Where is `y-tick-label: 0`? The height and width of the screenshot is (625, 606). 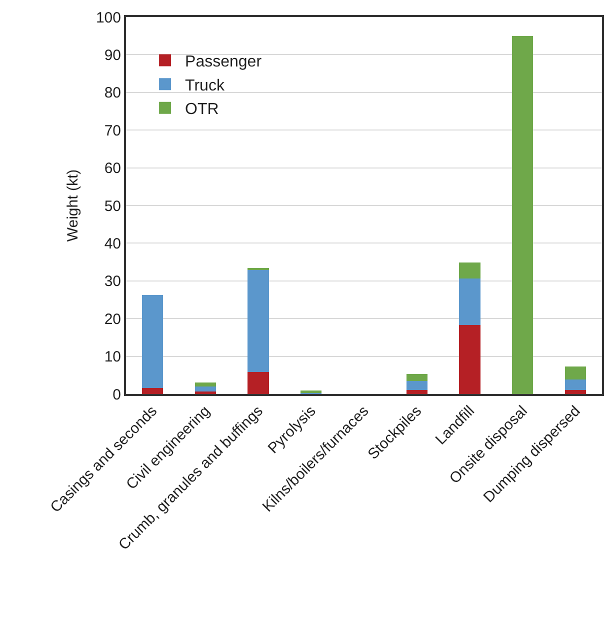 y-tick-label: 0 is located at coordinates (116, 395).